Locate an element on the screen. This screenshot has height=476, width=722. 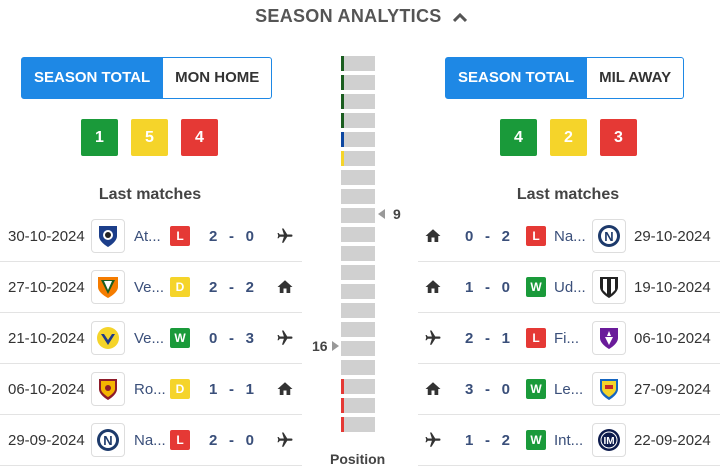
svg-text: N is located at coordinates (107, 440).